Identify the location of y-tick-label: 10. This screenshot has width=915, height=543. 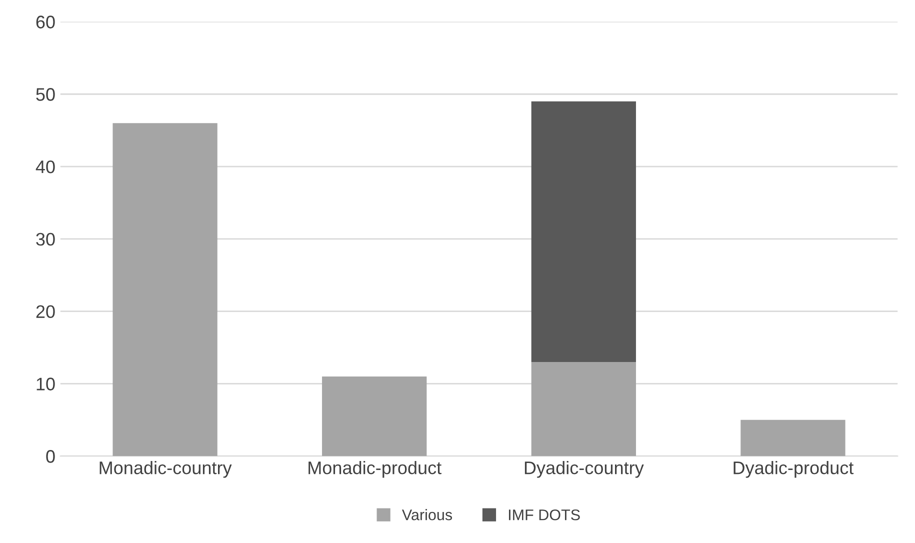
(45, 384).